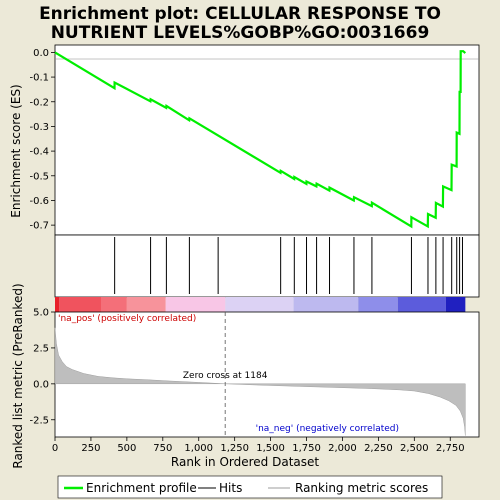 The height and width of the screenshot is (500, 500). I want to click on x-tick-label: 250, so click(90, 448).